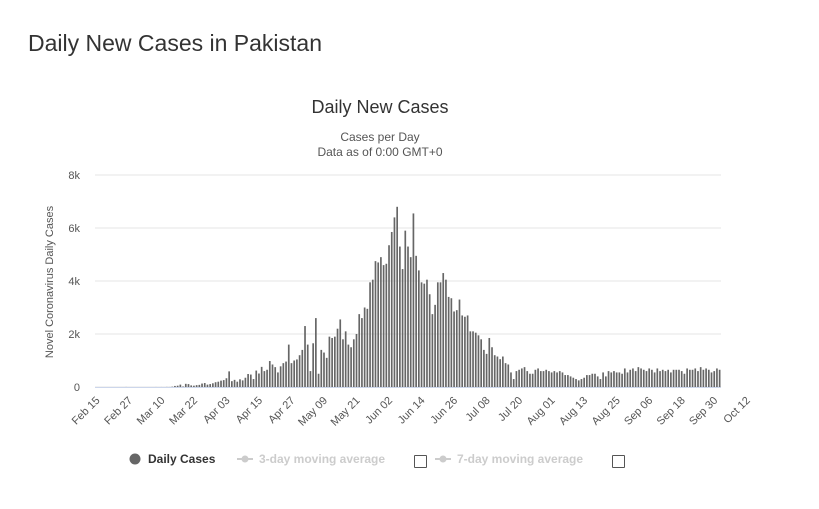 The width and height of the screenshot is (819, 509). I want to click on legend-7-day-icon, so click(443, 459).